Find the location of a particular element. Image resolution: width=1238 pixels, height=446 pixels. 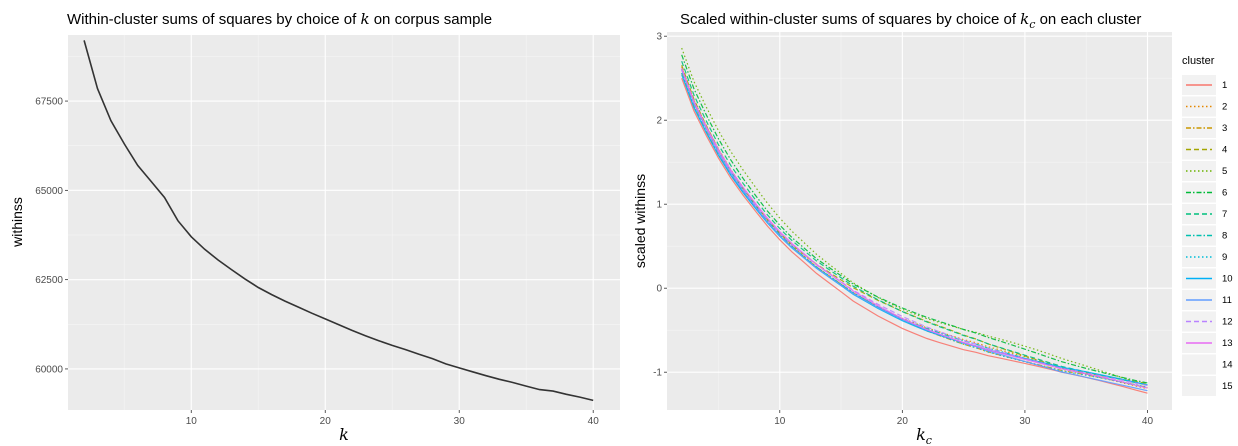

legend-label: 4 is located at coordinates (1224, 150).